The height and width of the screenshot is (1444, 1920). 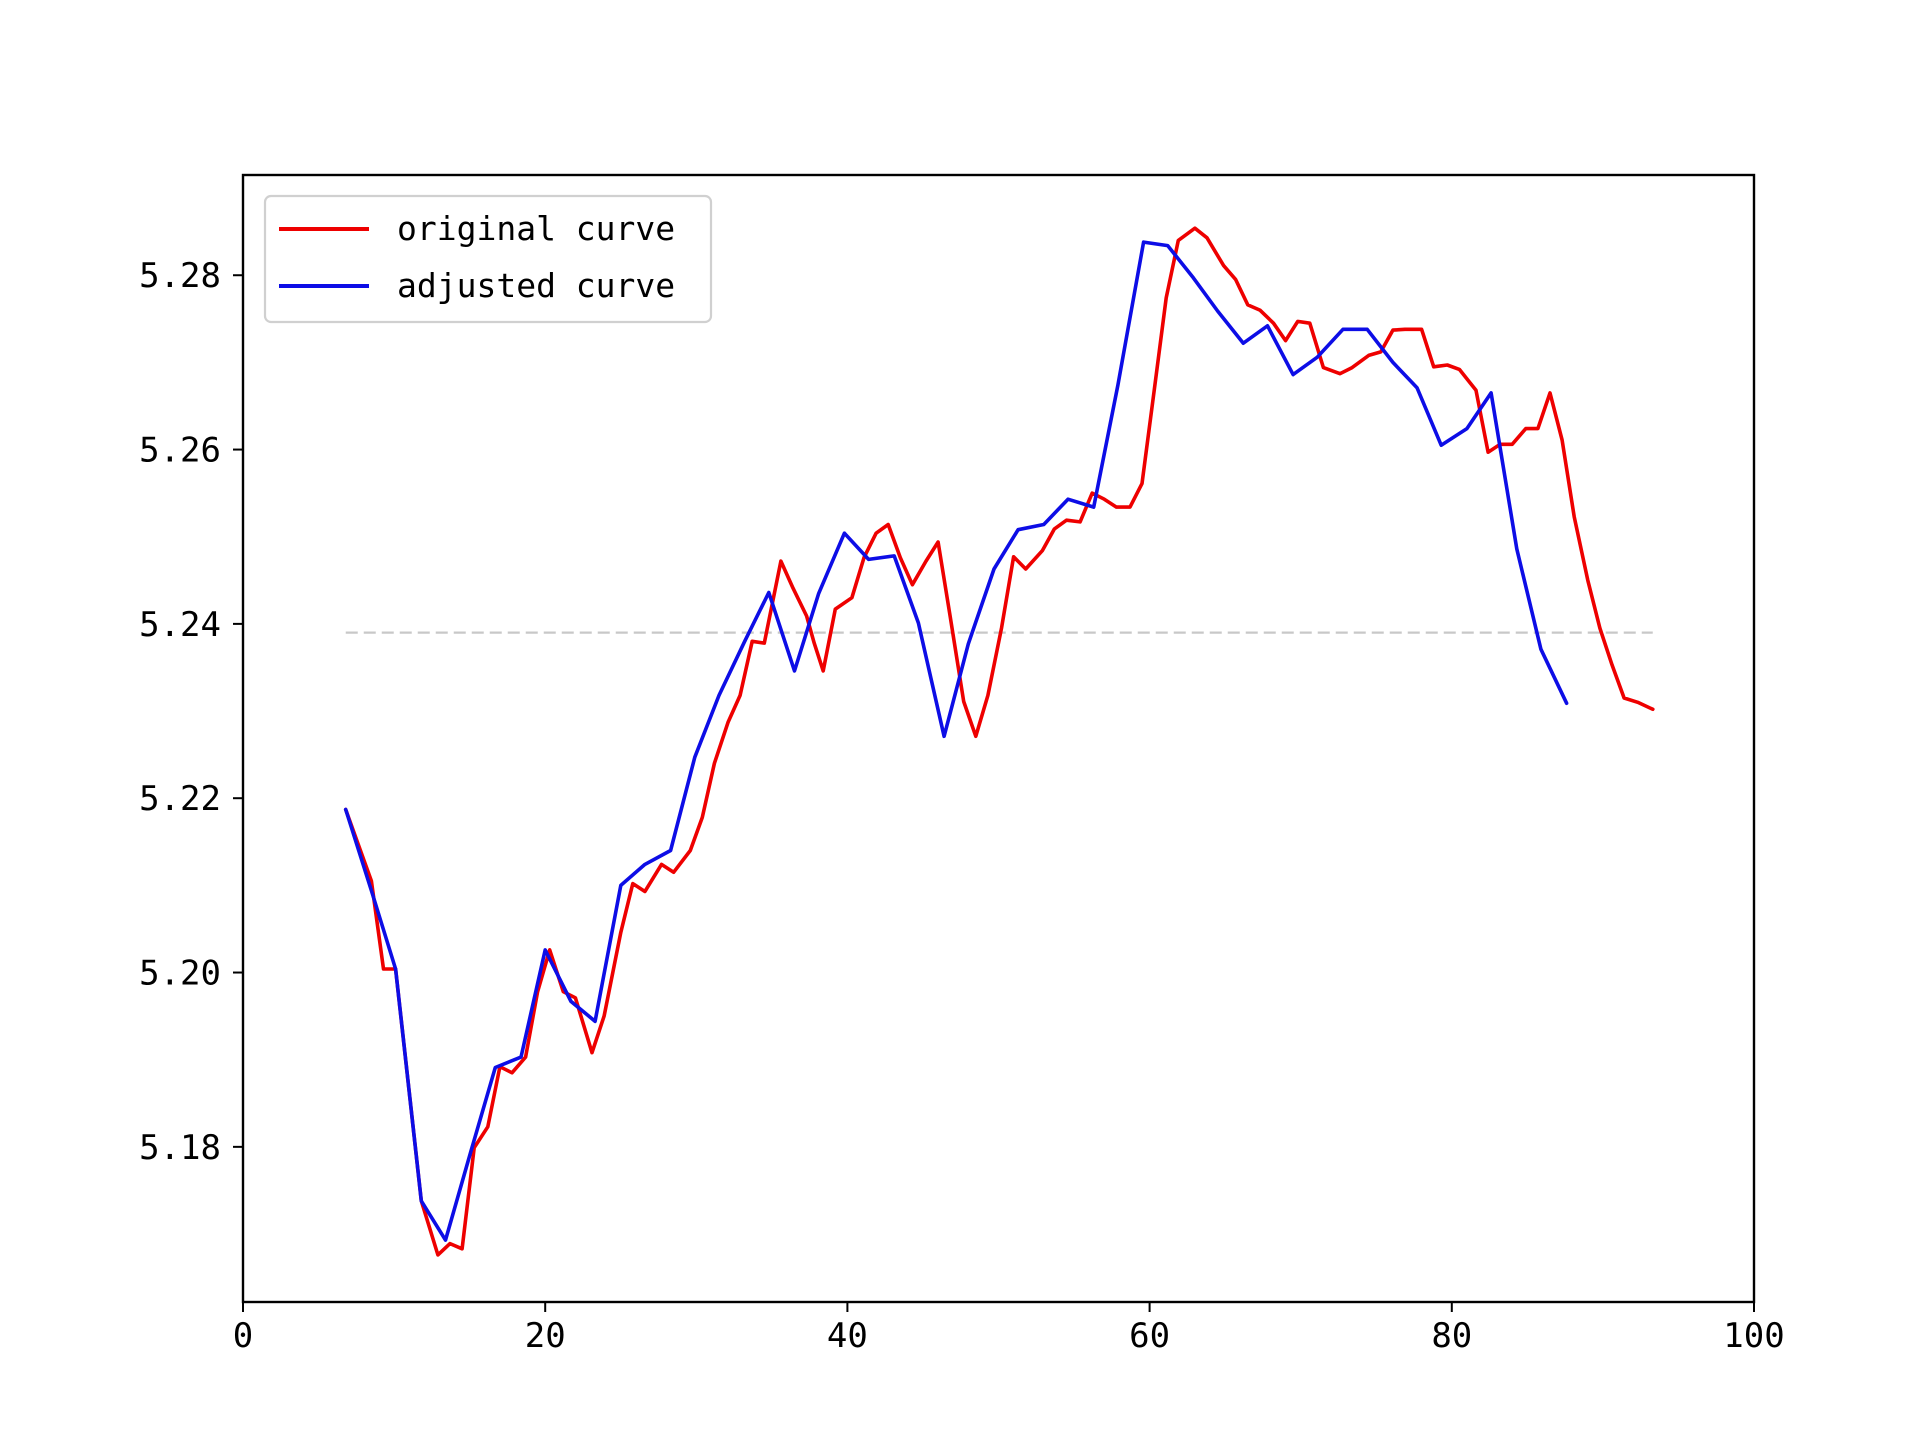 I want to click on x-tick-label: 20, so click(x=545, y=1336).